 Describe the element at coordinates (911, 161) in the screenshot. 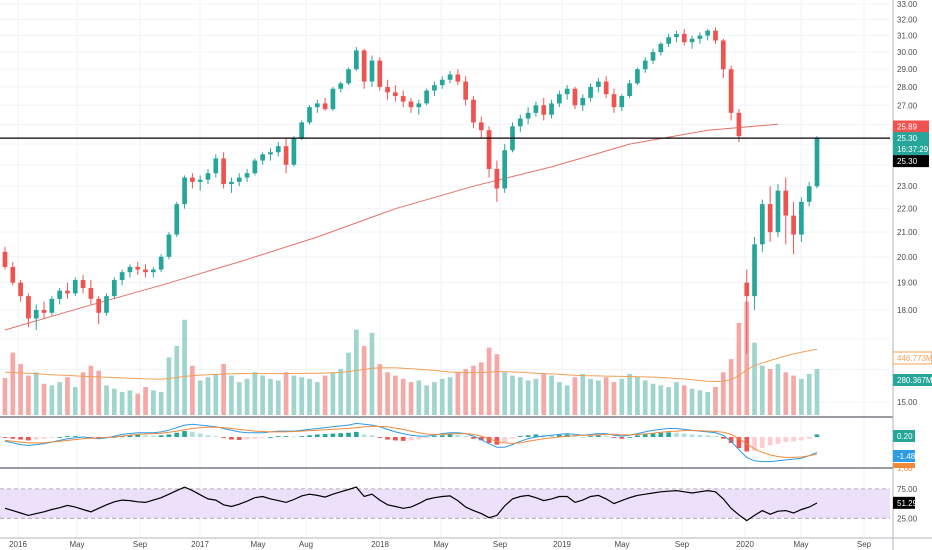

I see `horizontal-level-badge-box` at that location.